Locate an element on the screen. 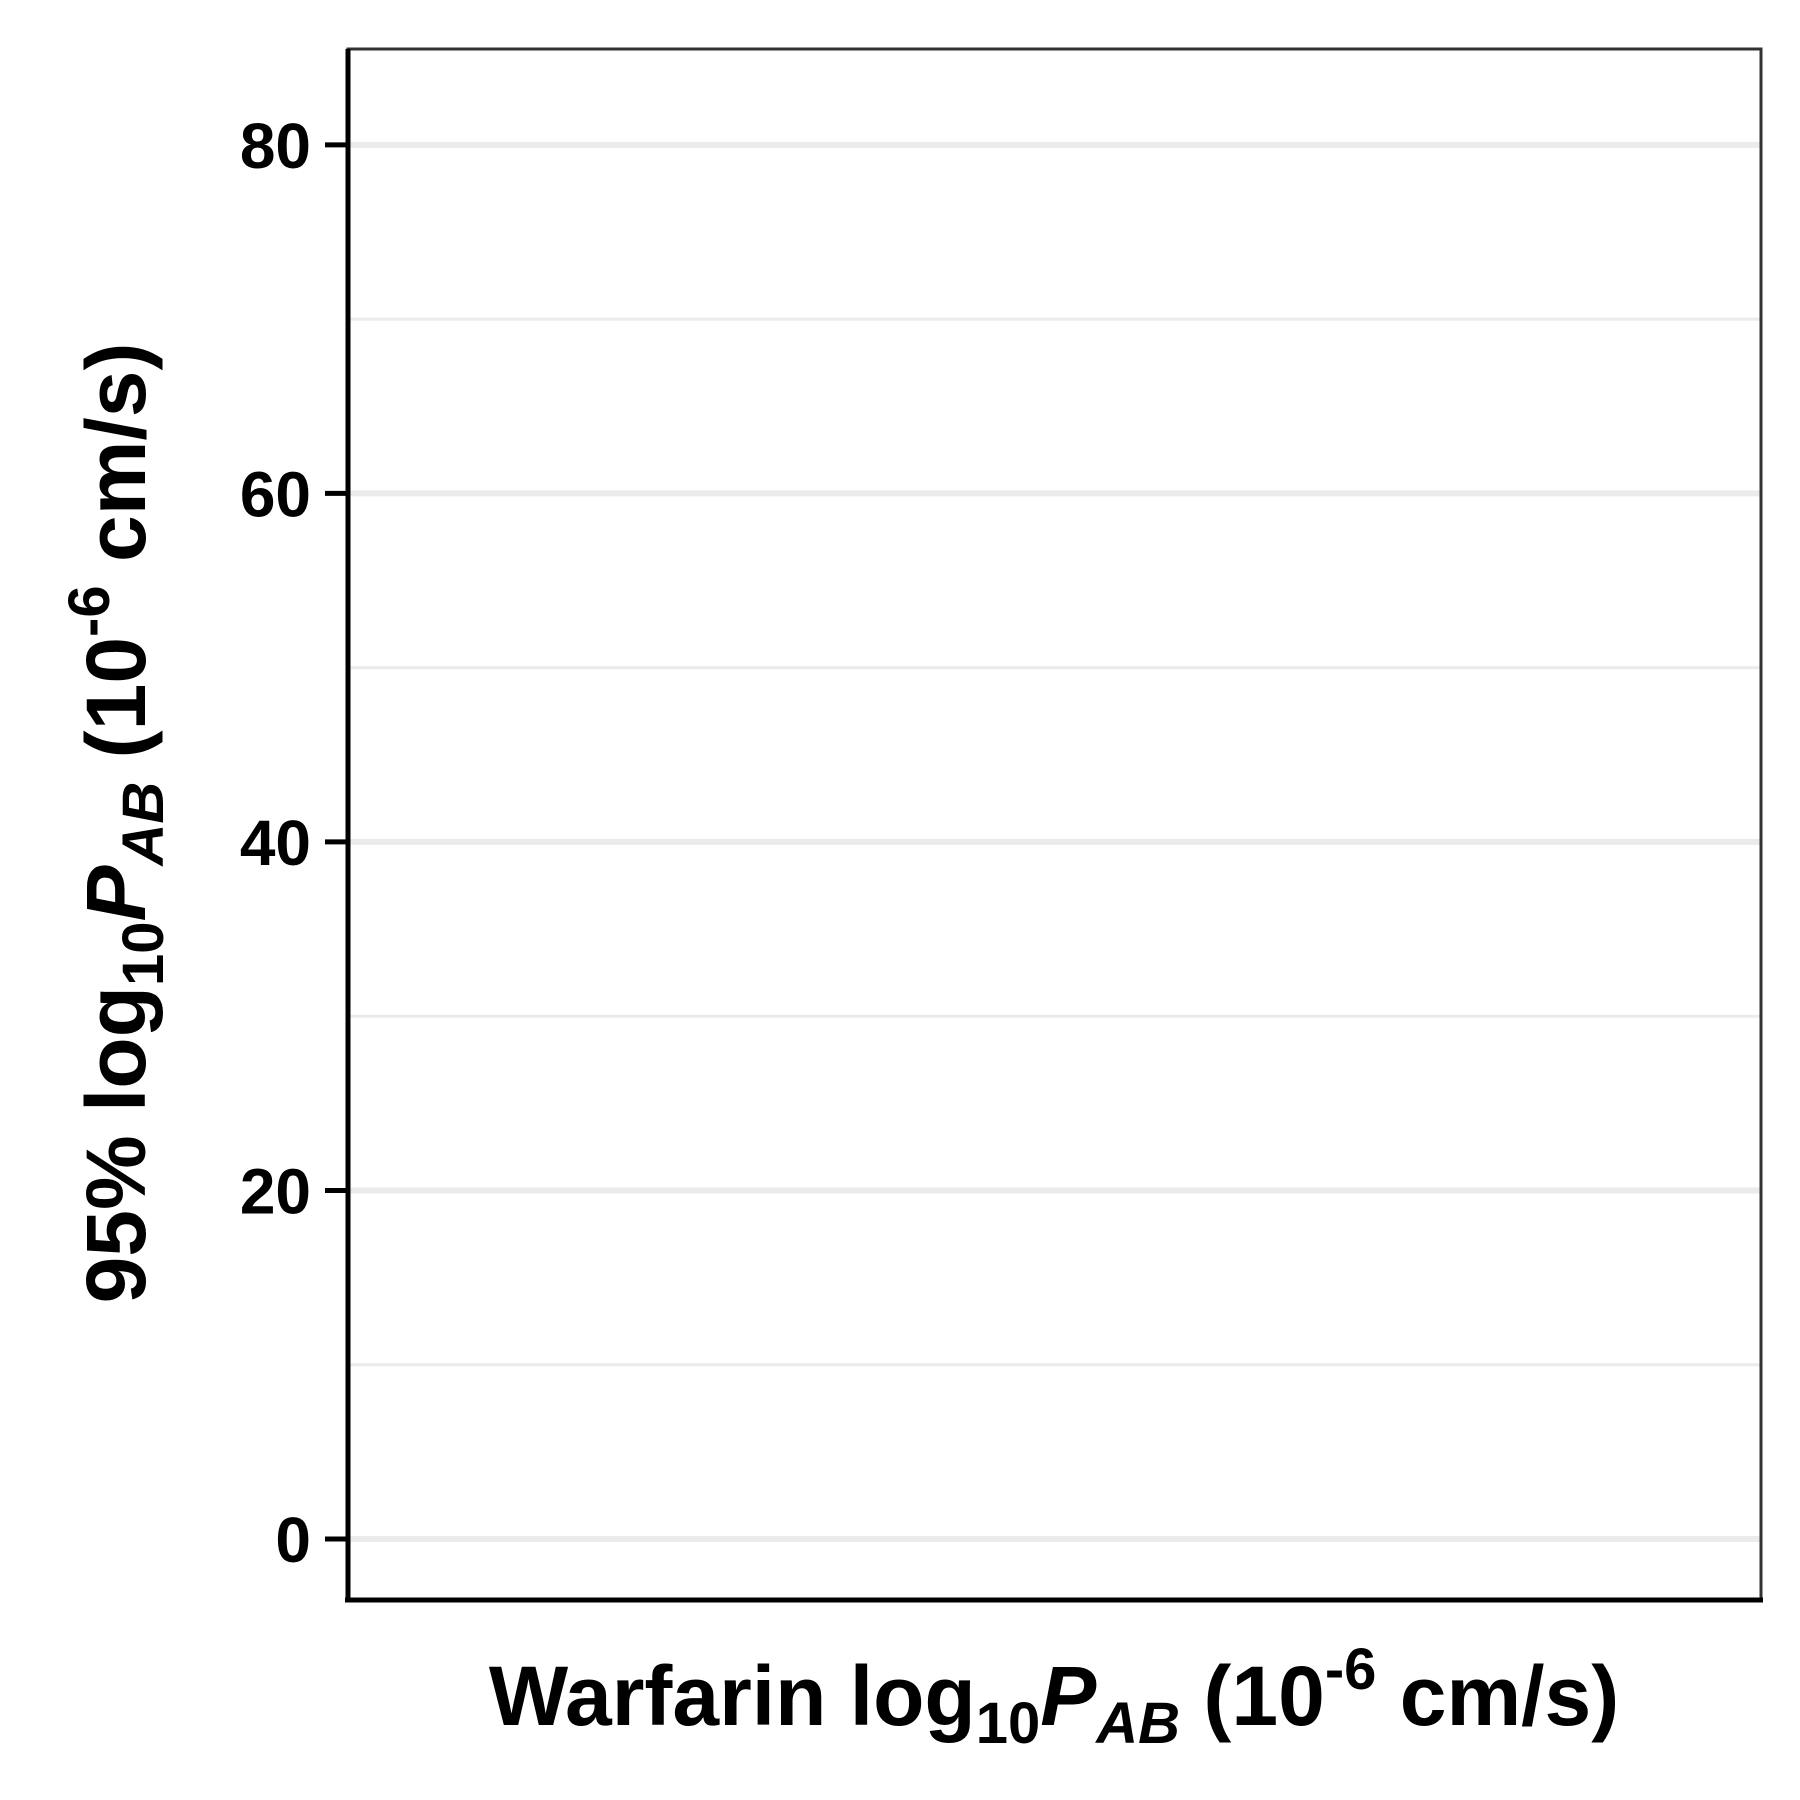  y-tick-label: 40 is located at coordinates (275, 843).